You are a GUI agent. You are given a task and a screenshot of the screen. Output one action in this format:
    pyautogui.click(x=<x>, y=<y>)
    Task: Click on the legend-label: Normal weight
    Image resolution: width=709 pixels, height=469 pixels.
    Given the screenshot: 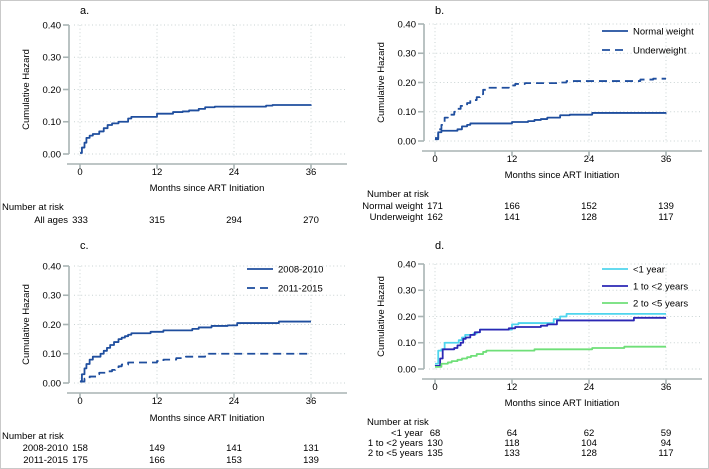 What is the action you would take?
    pyautogui.click(x=663, y=31)
    